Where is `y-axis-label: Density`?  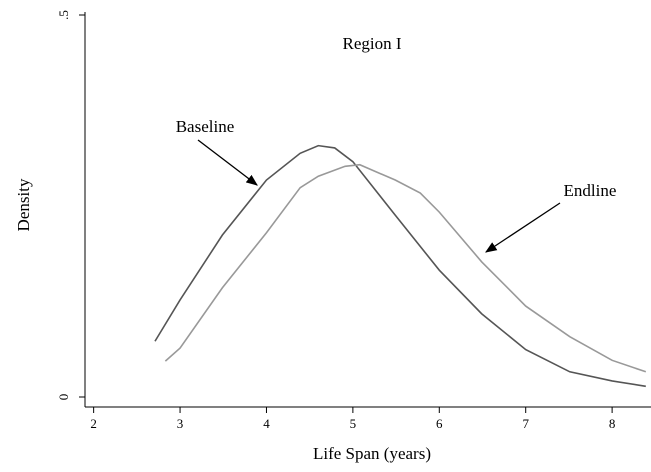
y-axis-label: Density is located at coordinates (23, 204).